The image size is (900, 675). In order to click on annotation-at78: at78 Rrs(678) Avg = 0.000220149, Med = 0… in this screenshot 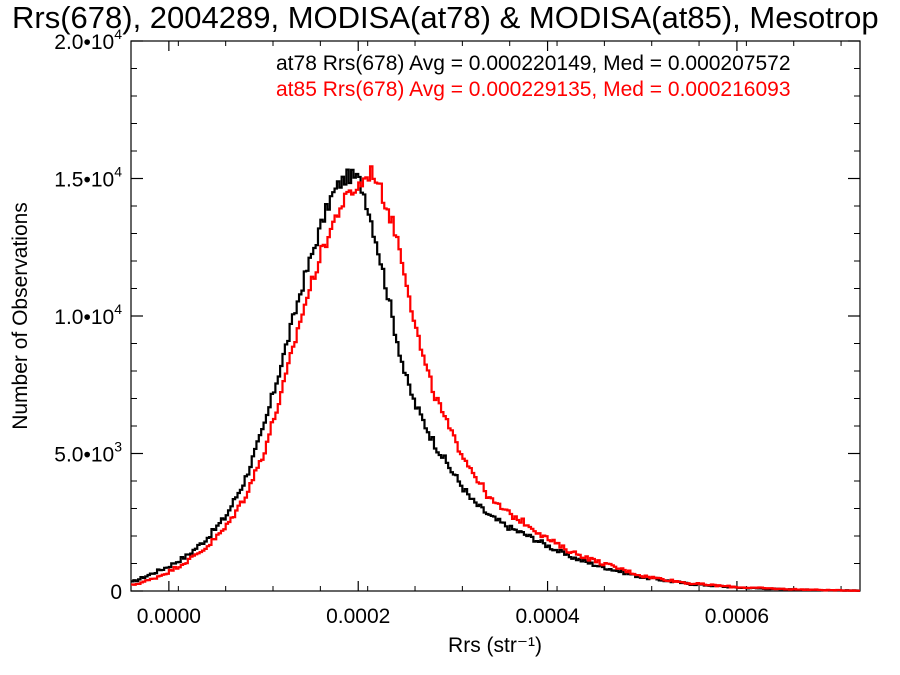, I will do `click(533, 63)`.